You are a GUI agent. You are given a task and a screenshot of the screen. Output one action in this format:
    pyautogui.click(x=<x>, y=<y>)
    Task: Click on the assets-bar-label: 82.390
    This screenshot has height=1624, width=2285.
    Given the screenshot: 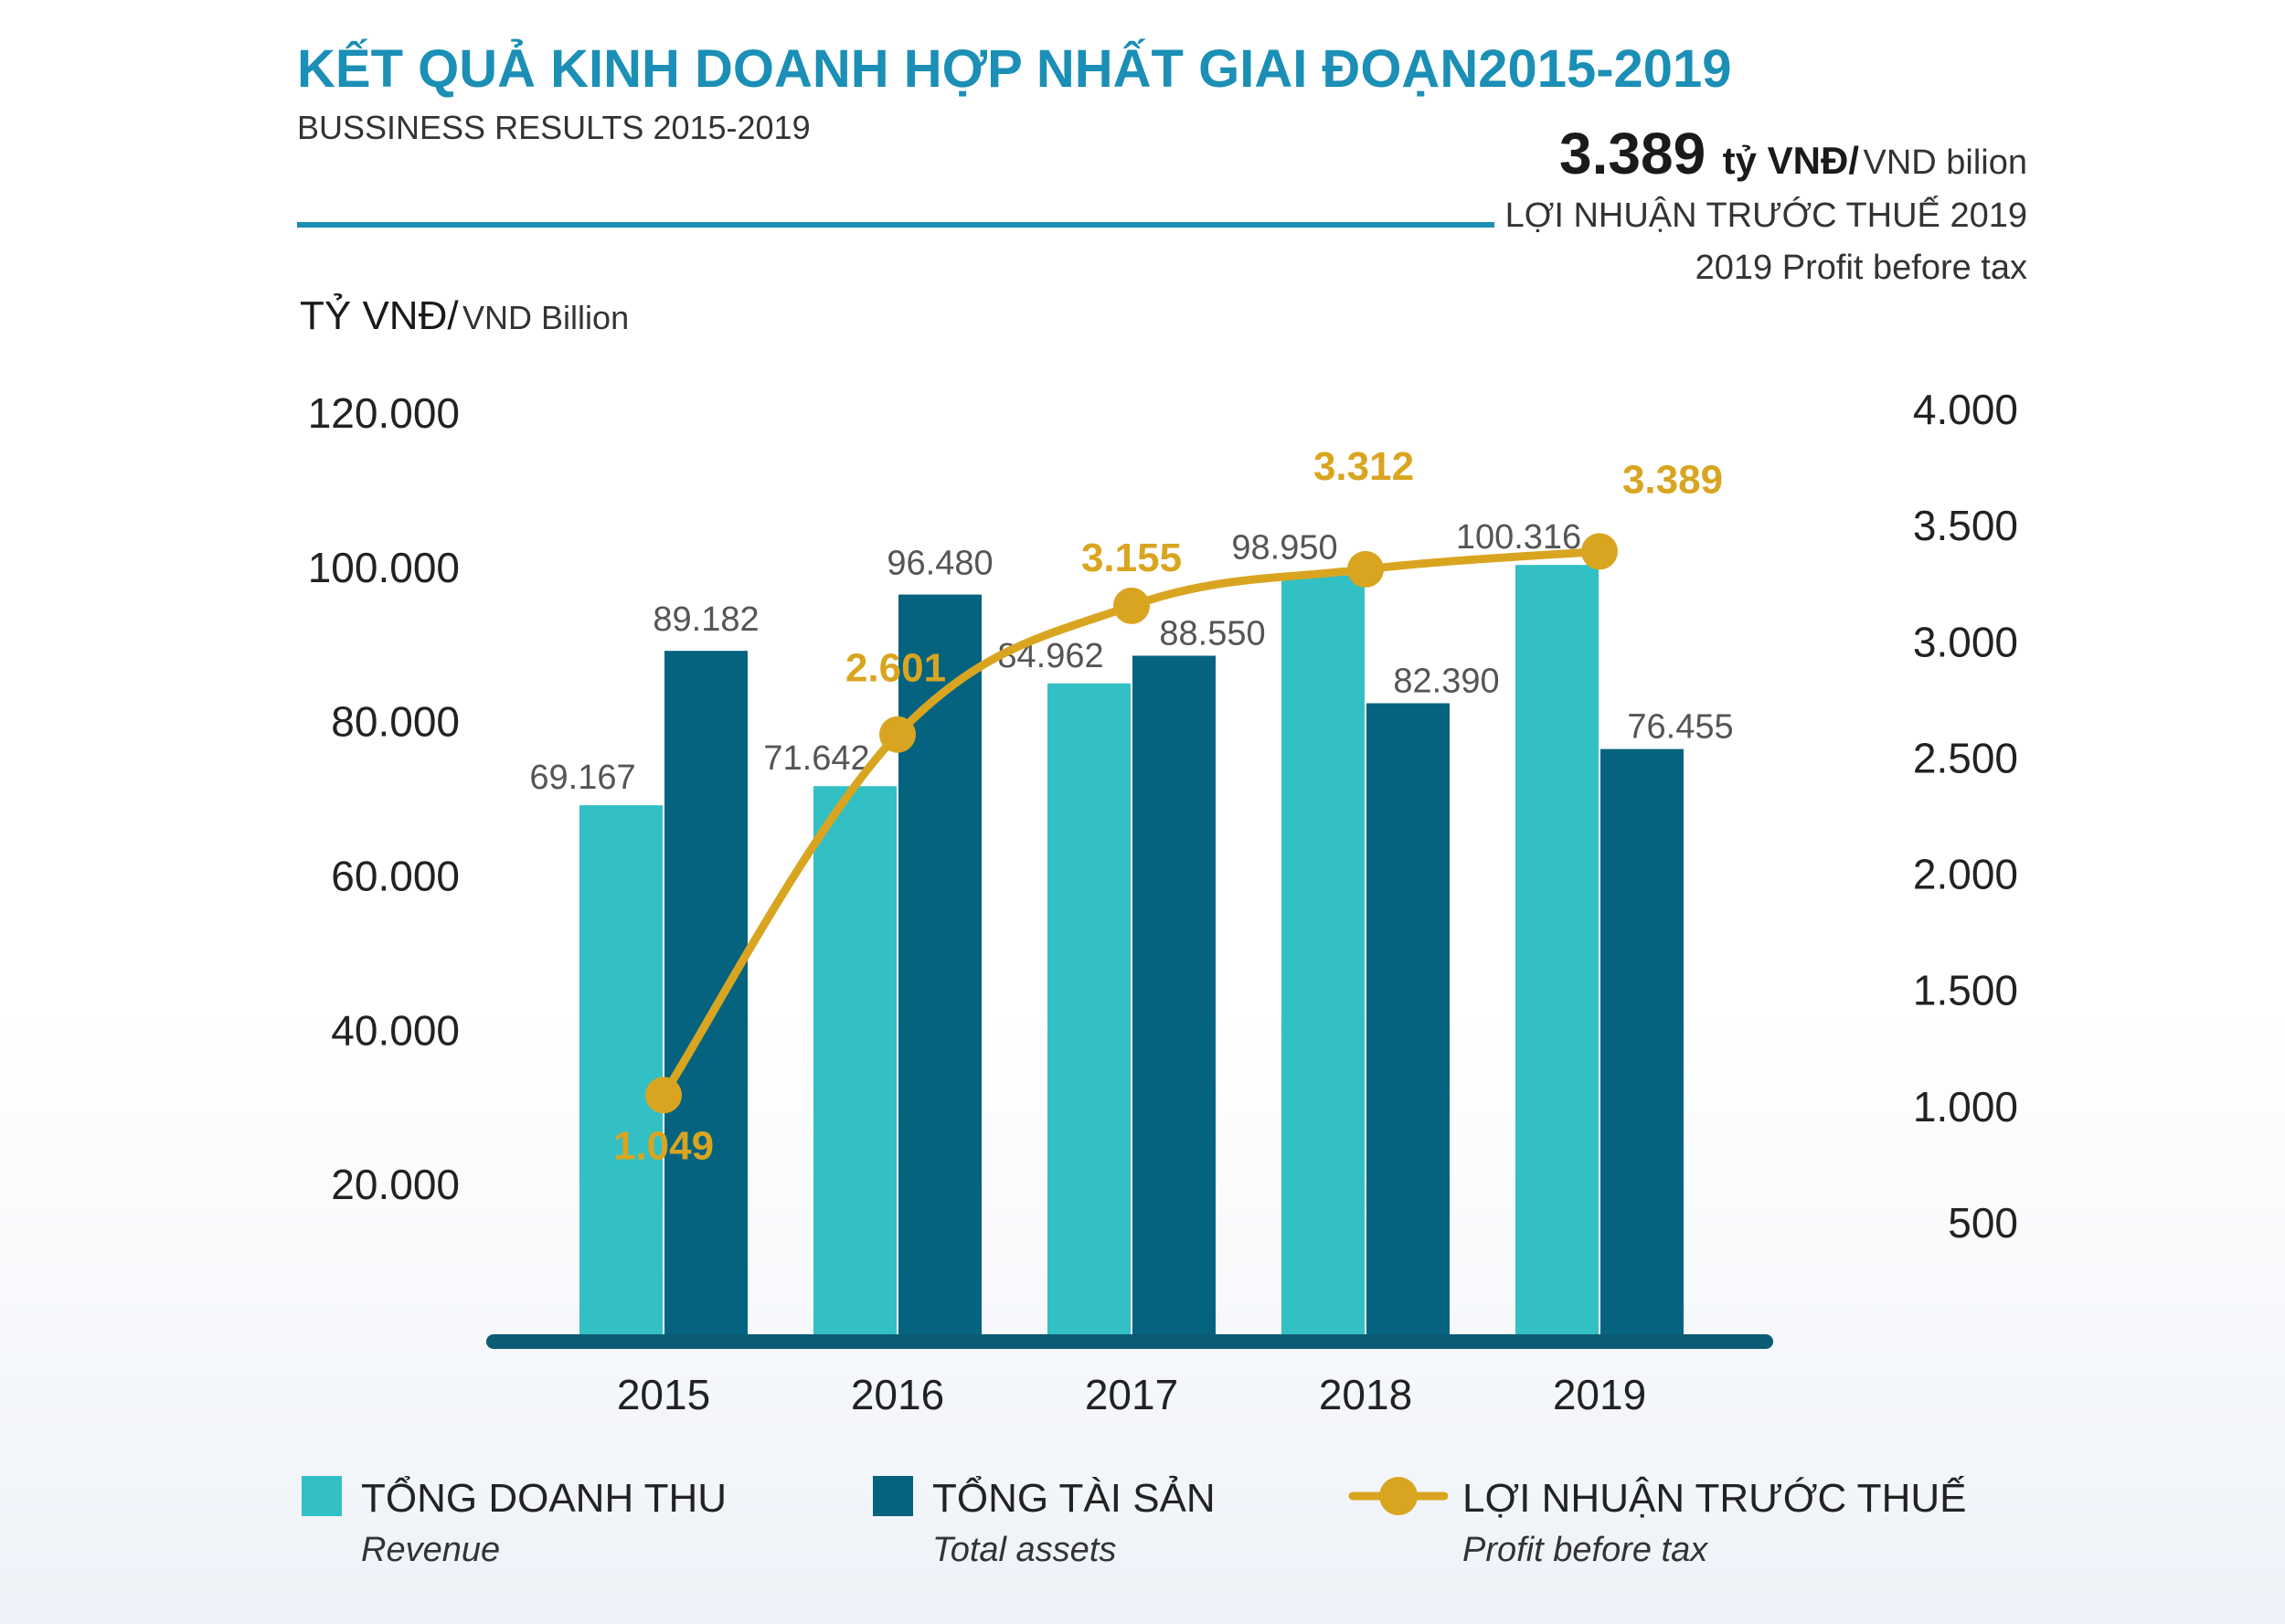 What is the action you would take?
    pyautogui.click(x=1446, y=681)
    